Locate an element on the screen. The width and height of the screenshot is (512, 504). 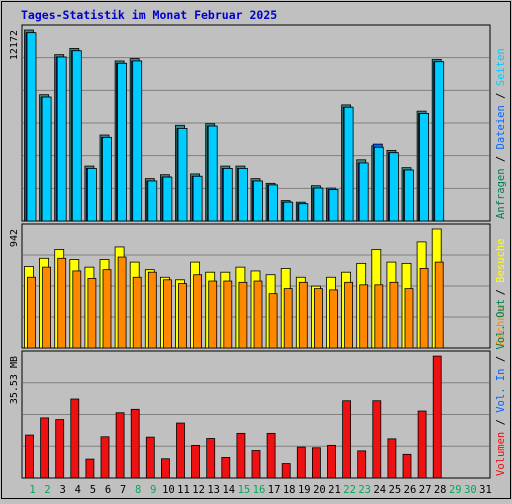
day-label: 7 is located at coordinates (123, 490).